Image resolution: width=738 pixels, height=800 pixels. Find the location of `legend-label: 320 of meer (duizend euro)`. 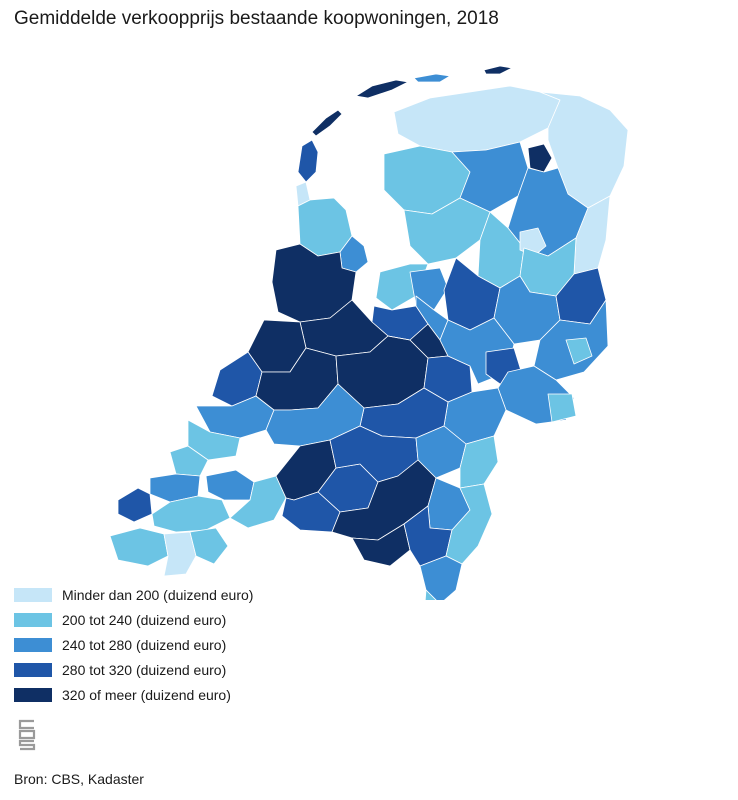

legend-label: 320 of meer (duizend euro) is located at coordinates (146, 694).